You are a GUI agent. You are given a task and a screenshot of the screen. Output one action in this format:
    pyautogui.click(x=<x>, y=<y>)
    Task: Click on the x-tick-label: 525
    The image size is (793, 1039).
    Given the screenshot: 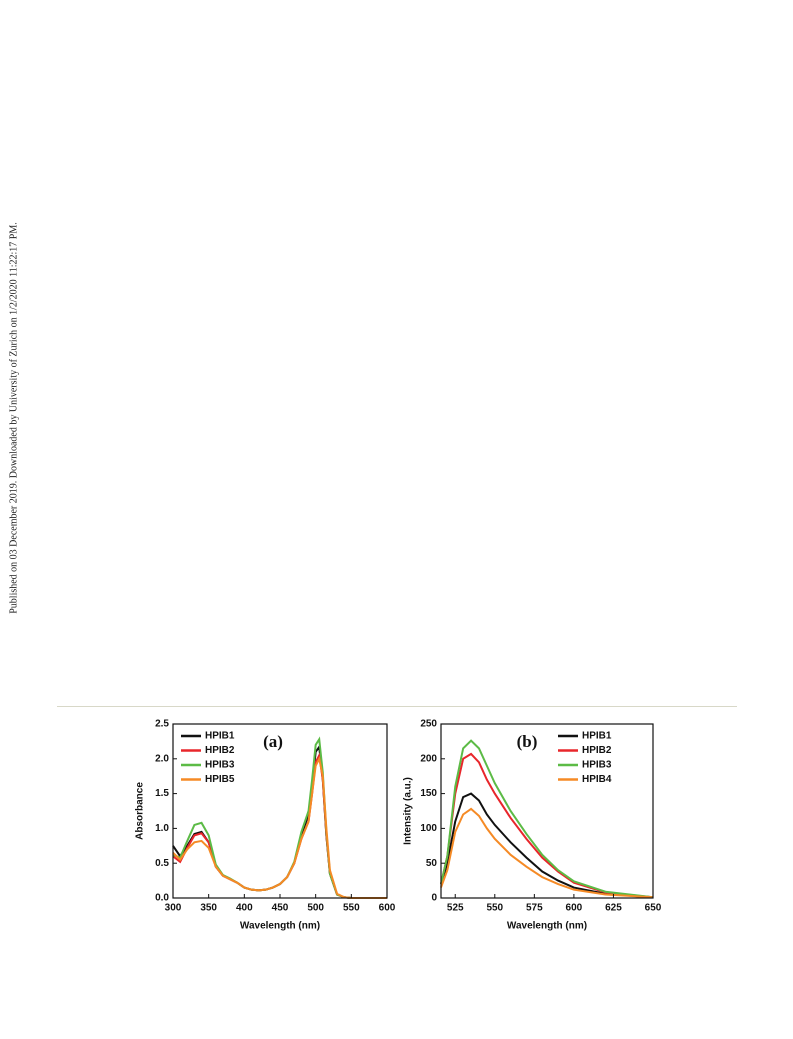 What is the action you would take?
    pyautogui.click(x=455, y=908)
    